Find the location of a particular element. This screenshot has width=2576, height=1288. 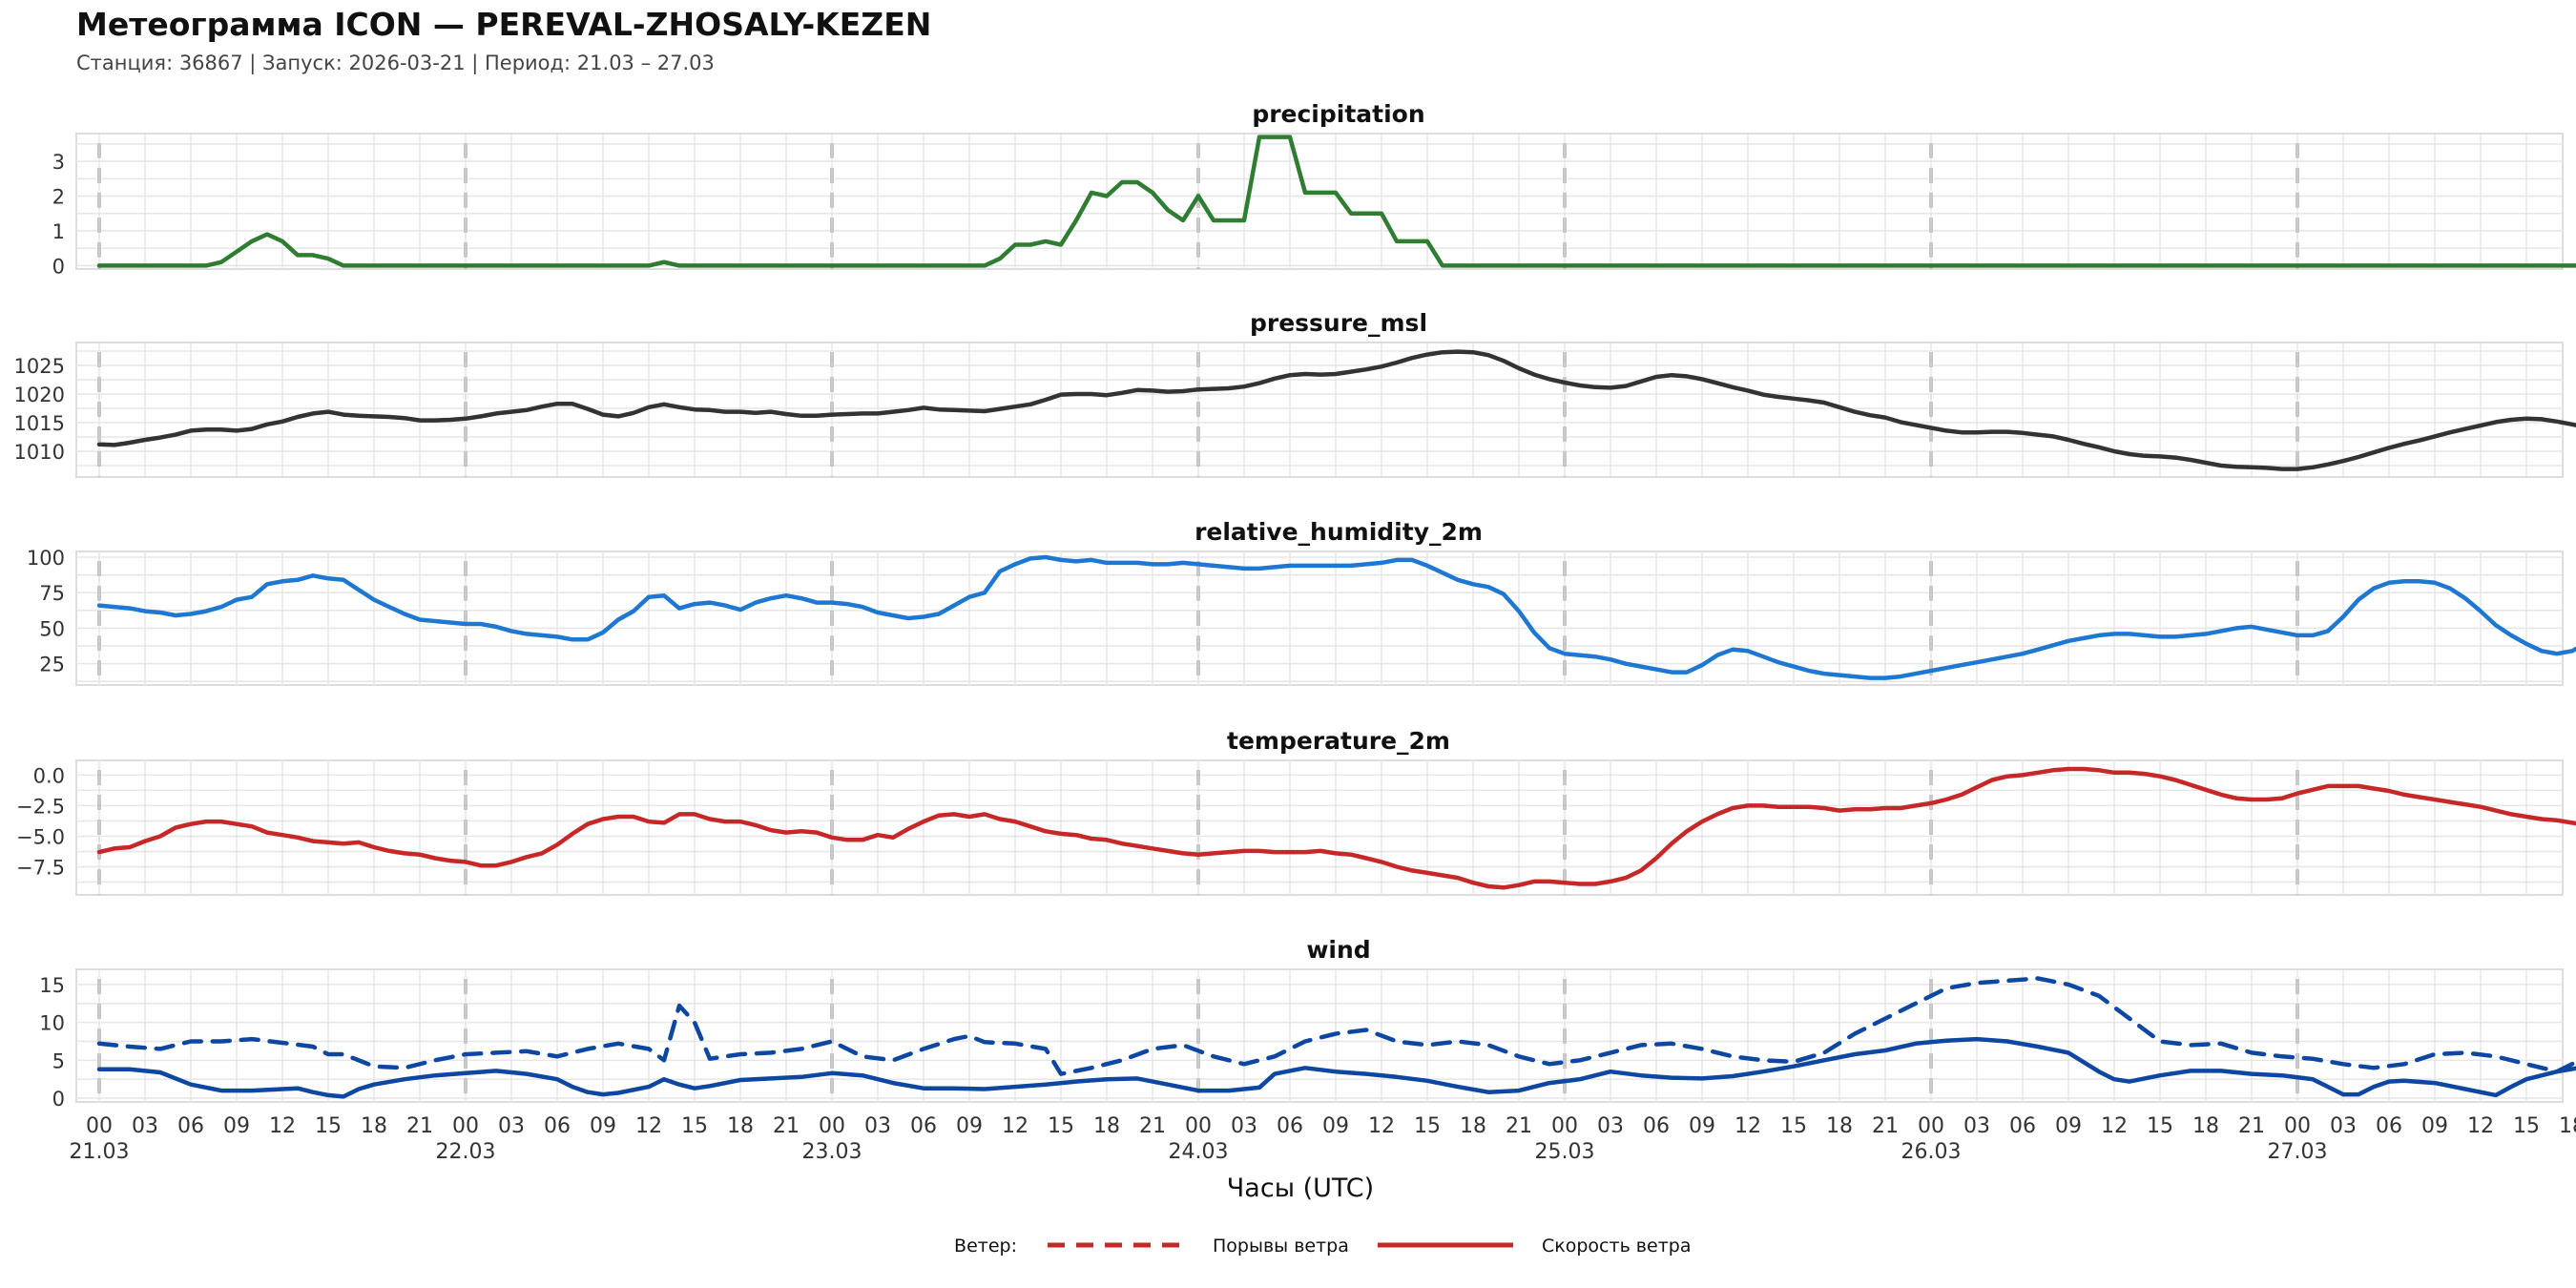

x-day-label: 25.03 is located at coordinates (1565, 1152).